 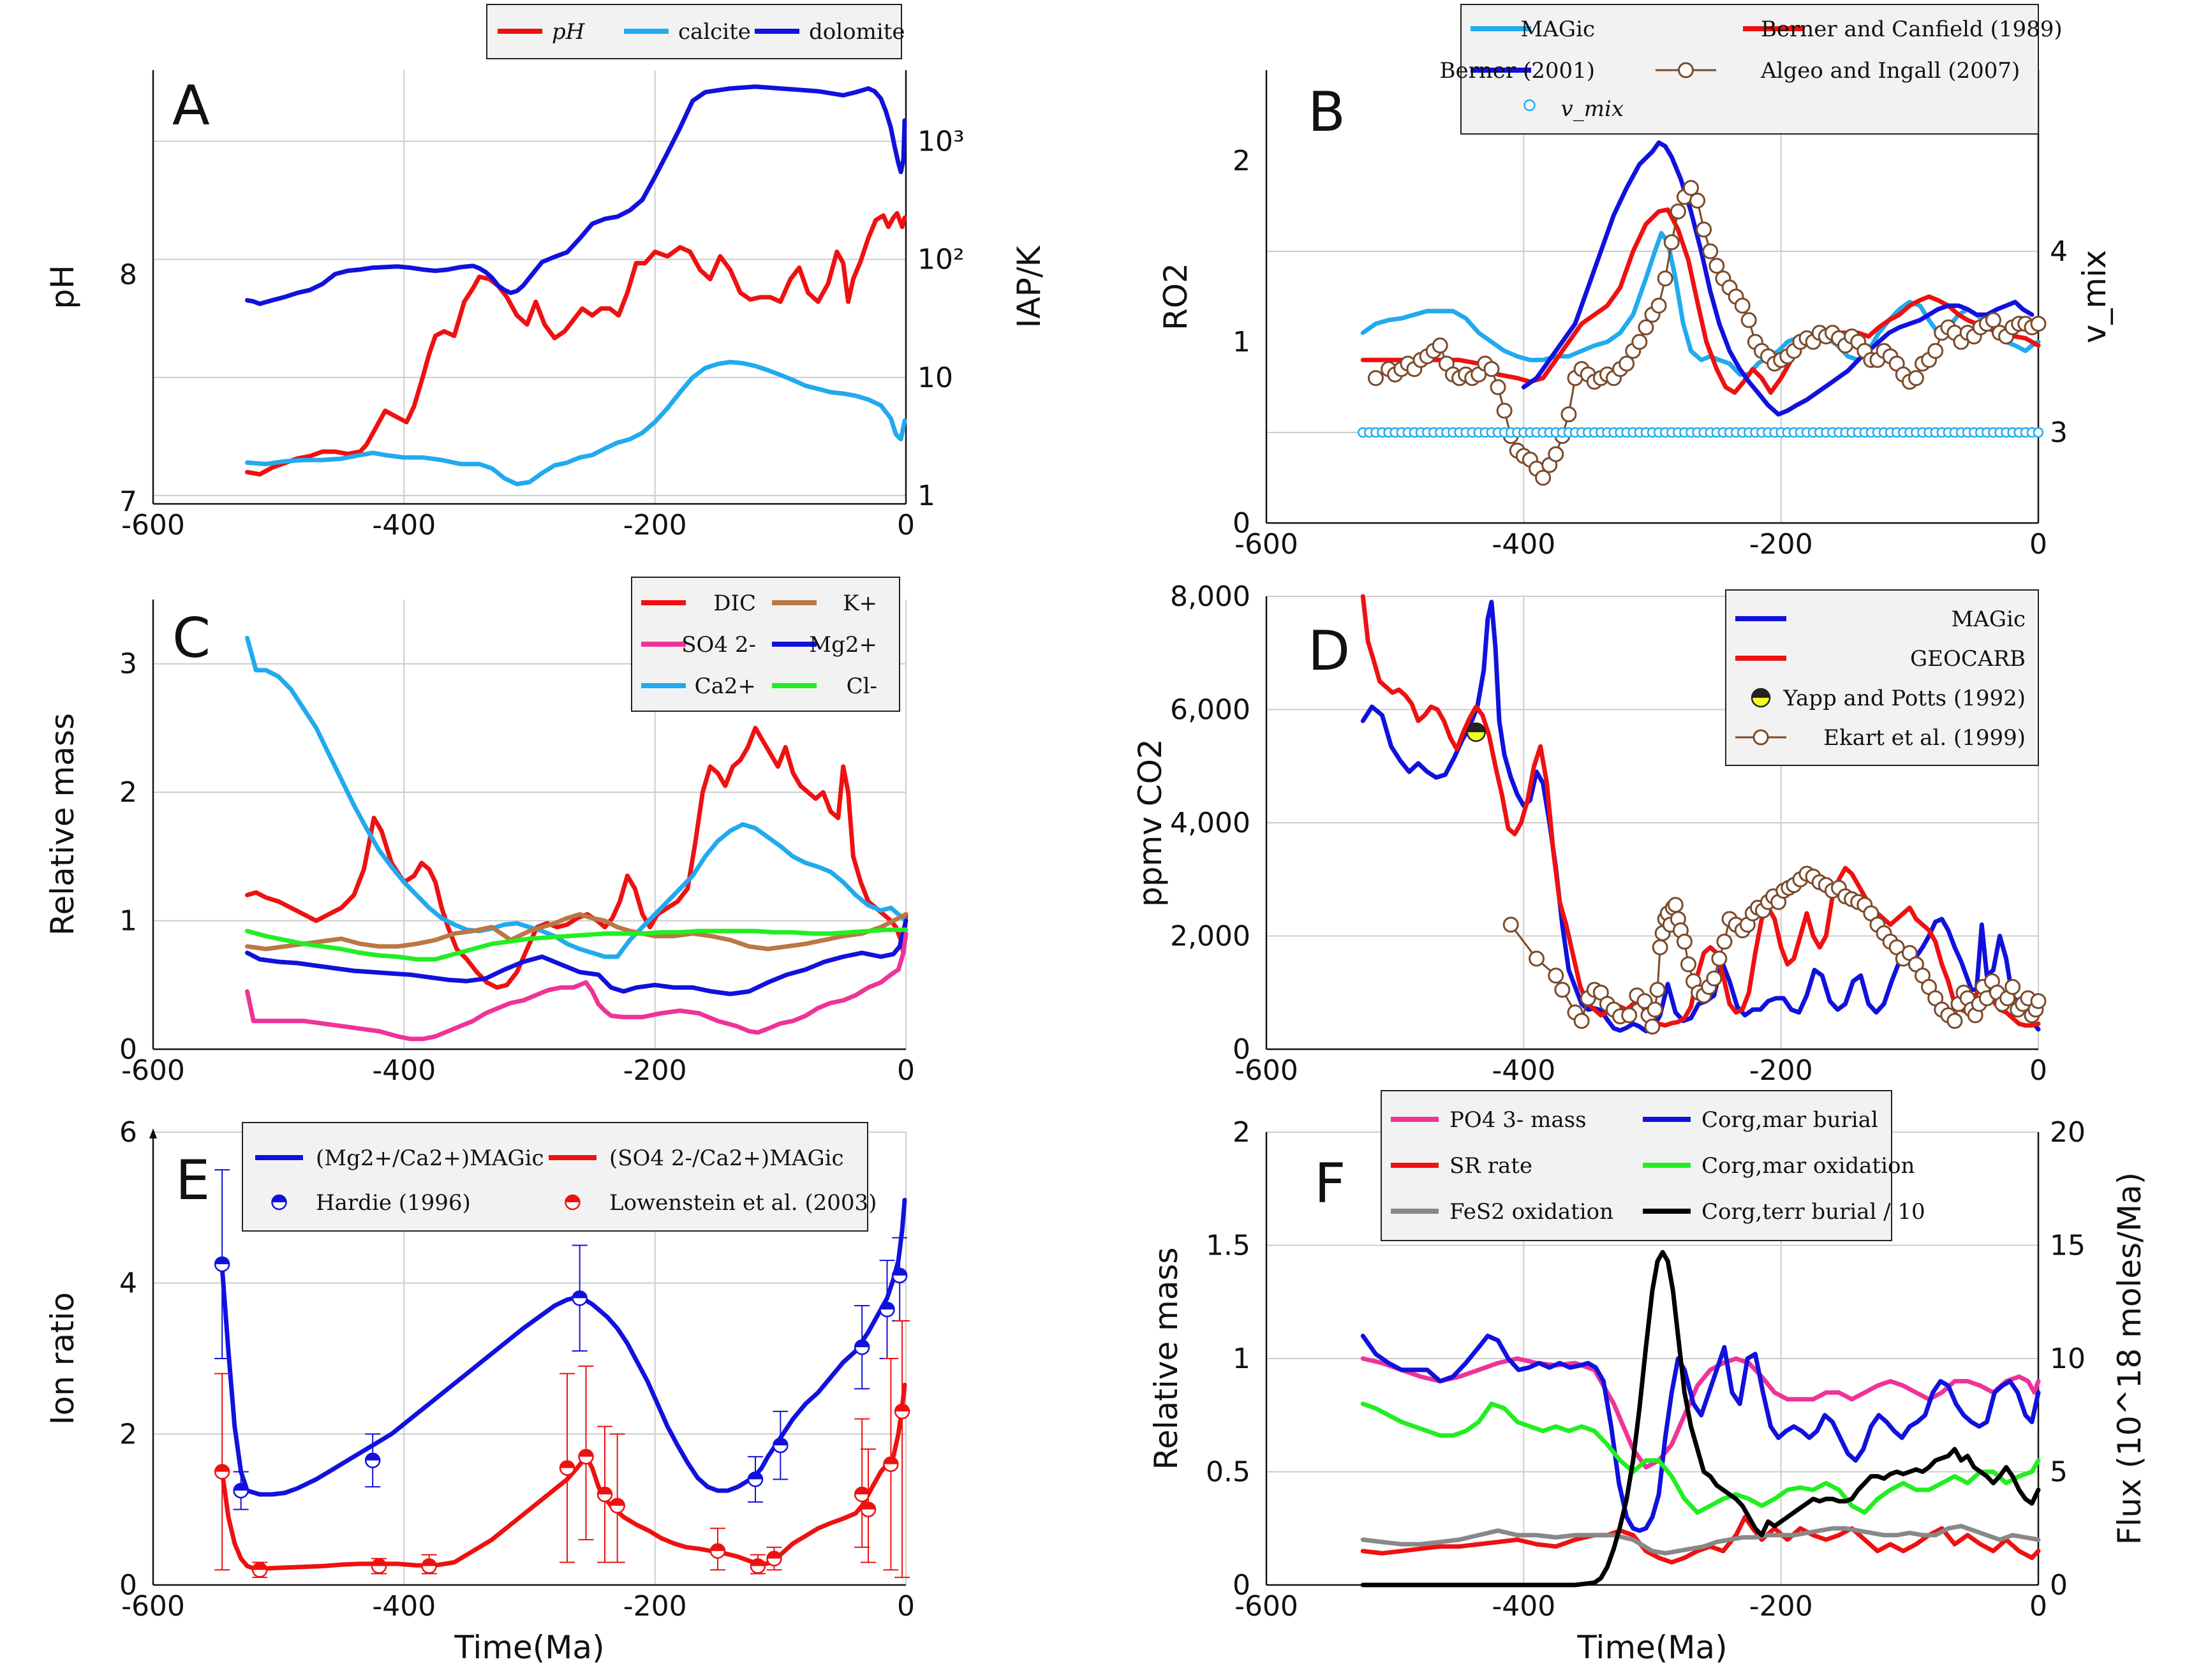 I want to click on legend-label: MAGic, so click(x=1558, y=30).